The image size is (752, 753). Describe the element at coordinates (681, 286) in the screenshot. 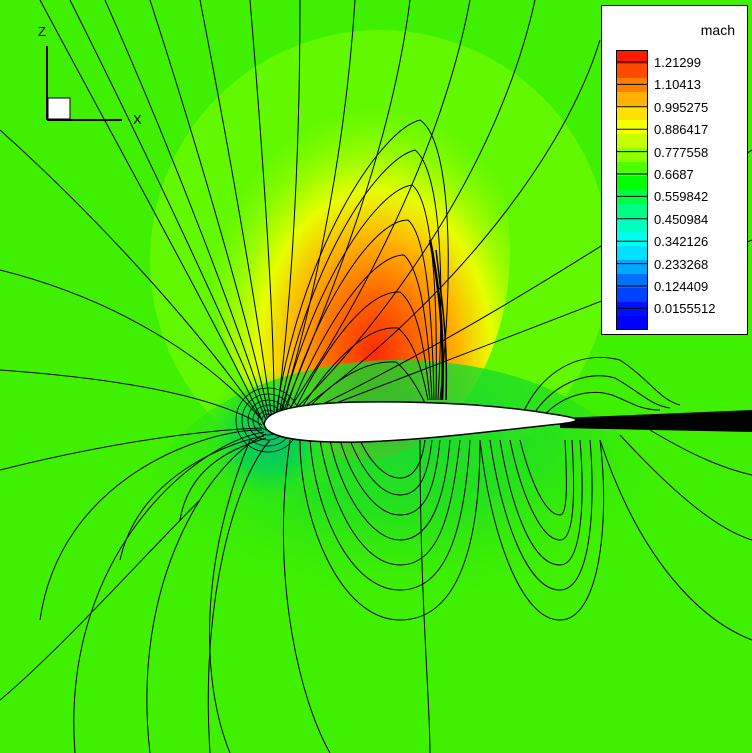

I see `legend-value-label: 0.124409` at that location.